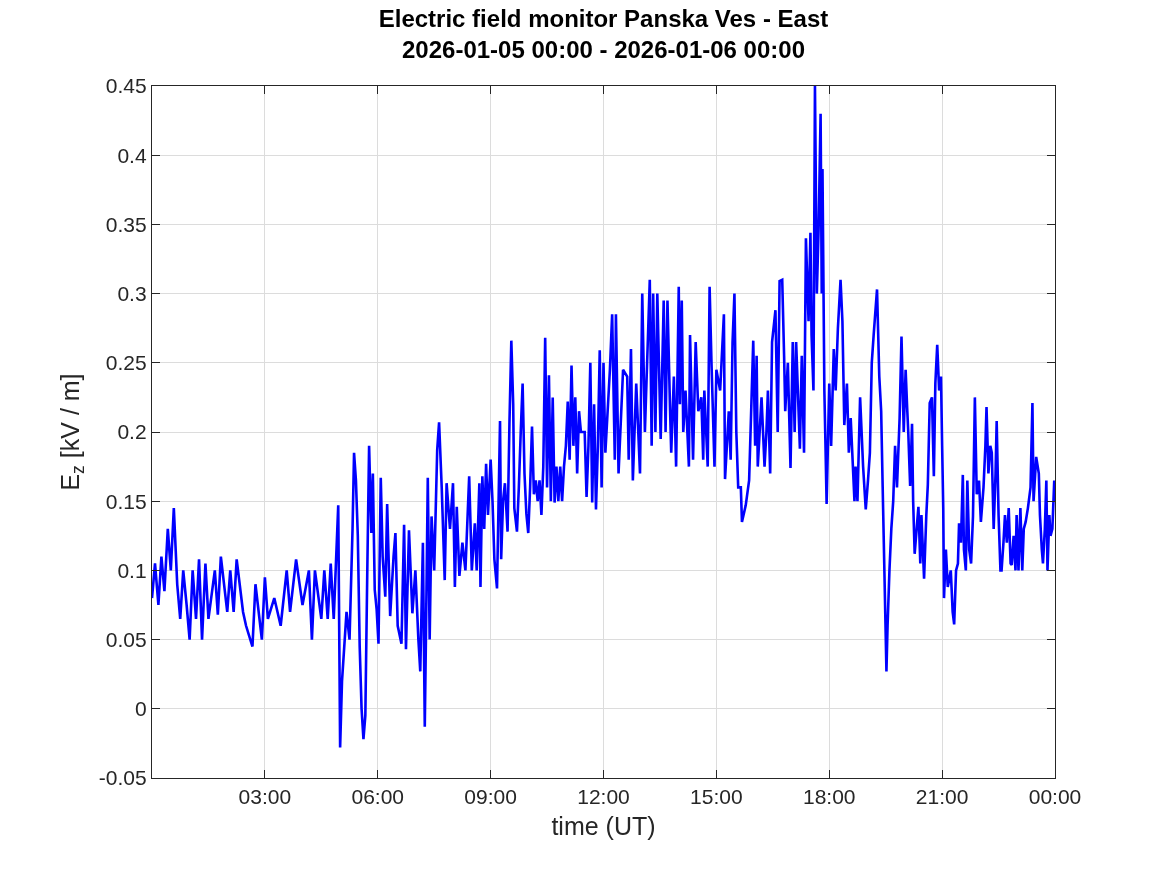  I want to click on chart-title: Electric field monitor Panska Ves - East, so click(603, 19).